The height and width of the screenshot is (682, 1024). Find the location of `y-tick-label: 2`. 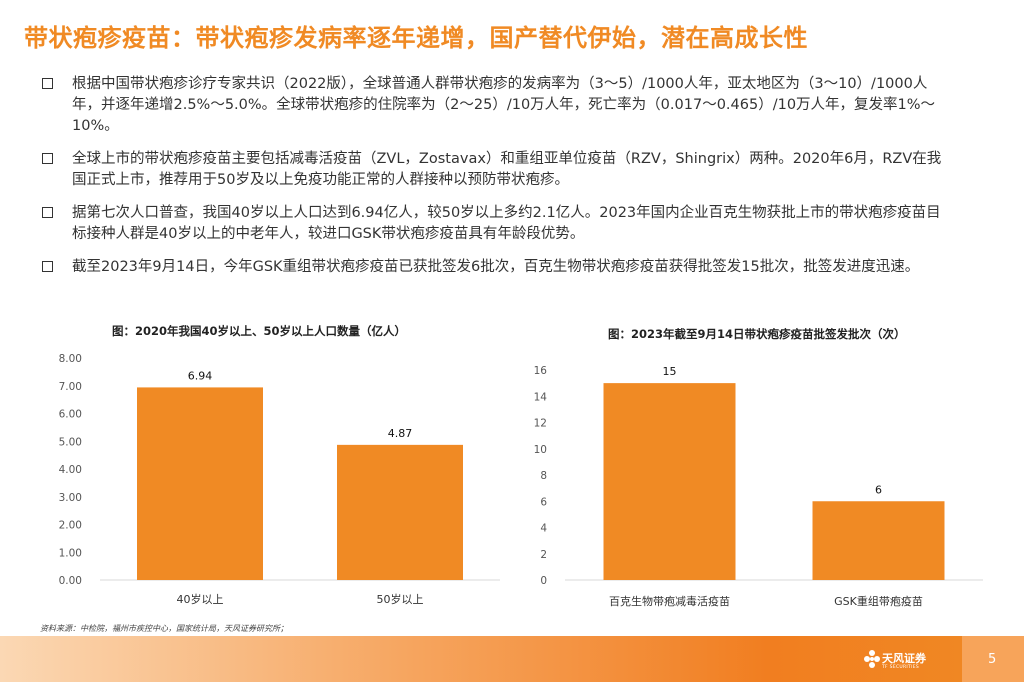

y-tick-label: 2 is located at coordinates (543, 555).